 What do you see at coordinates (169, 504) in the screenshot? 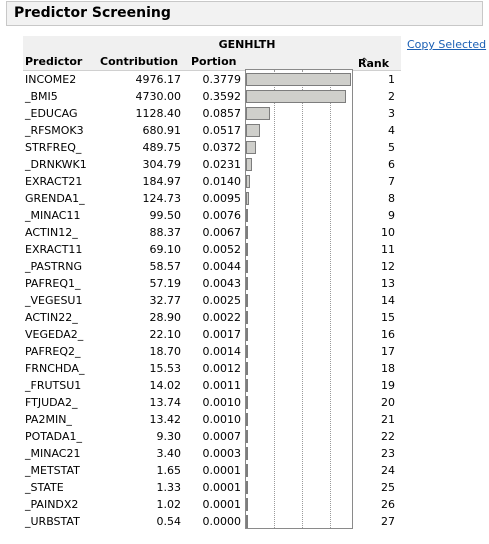
I see `contribution-cell: 1.02` at bounding box center [169, 504].